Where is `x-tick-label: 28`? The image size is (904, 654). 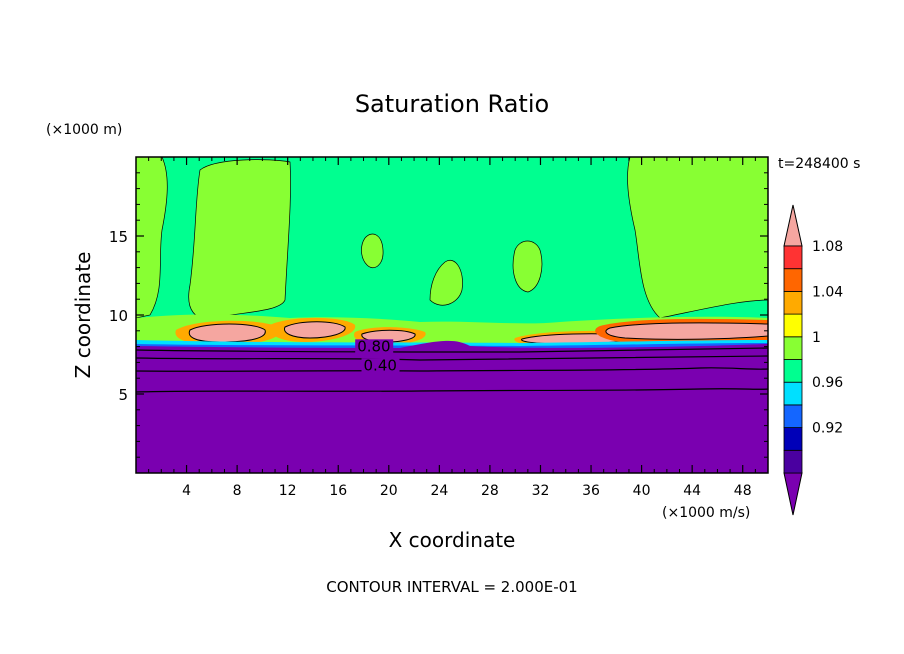 x-tick-label: 28 is located at coordinates (490, 491).